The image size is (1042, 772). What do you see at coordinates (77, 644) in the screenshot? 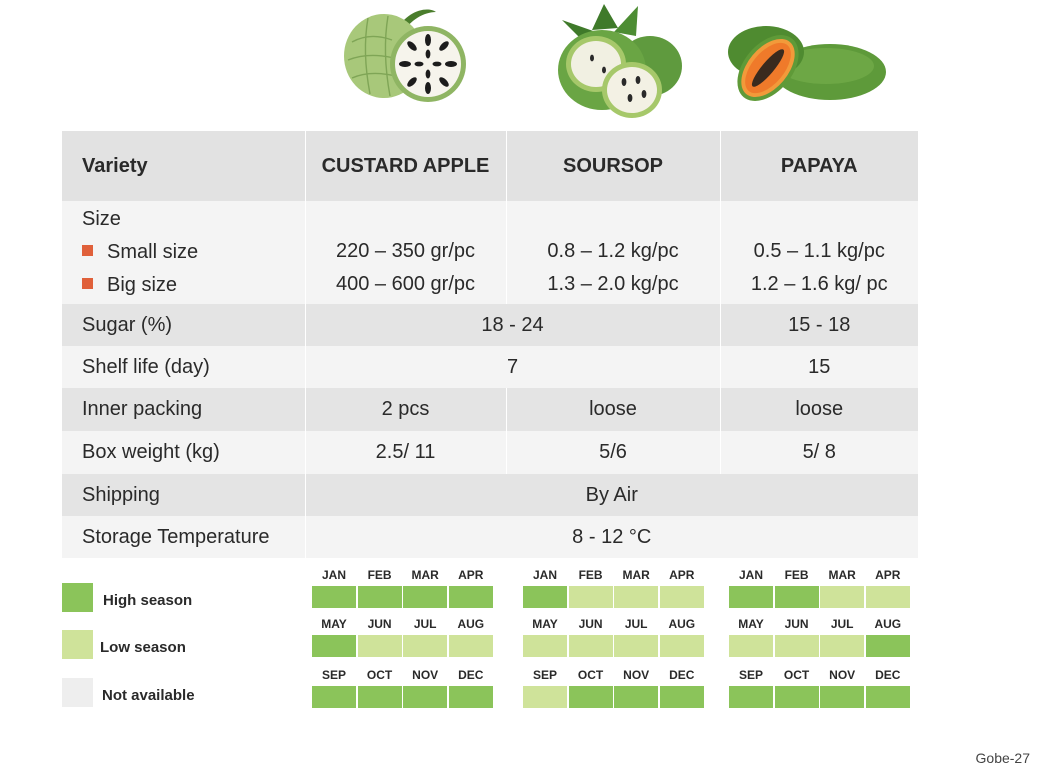
I see `legend-low-swatch` at bounding box center [77, 644].